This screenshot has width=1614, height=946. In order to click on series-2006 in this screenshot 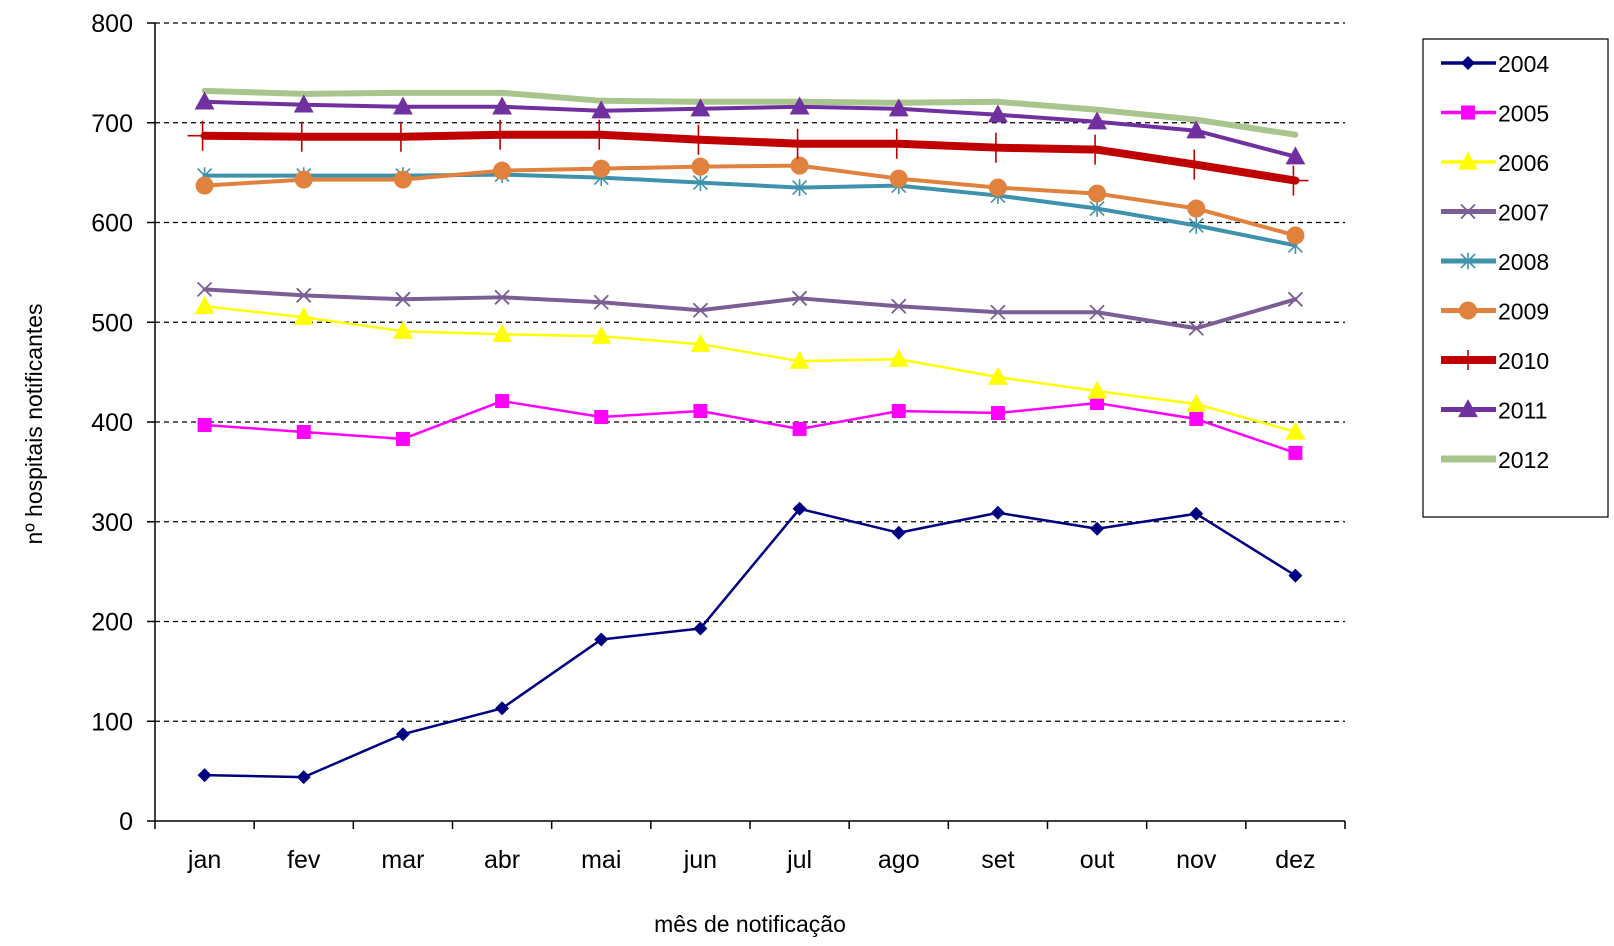, I will do `click(750, 367)`.